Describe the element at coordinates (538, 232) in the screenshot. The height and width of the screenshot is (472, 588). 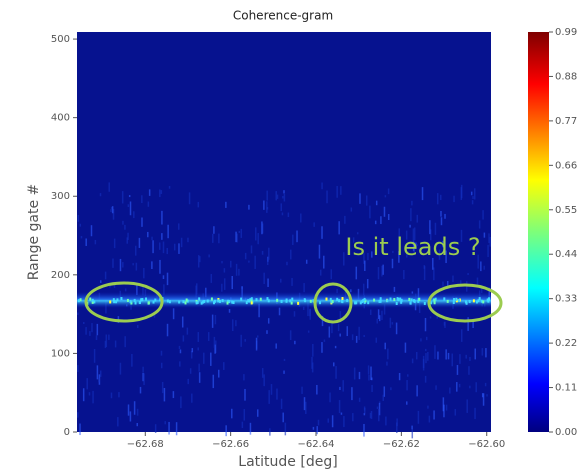
I see `colorbar` at that location.